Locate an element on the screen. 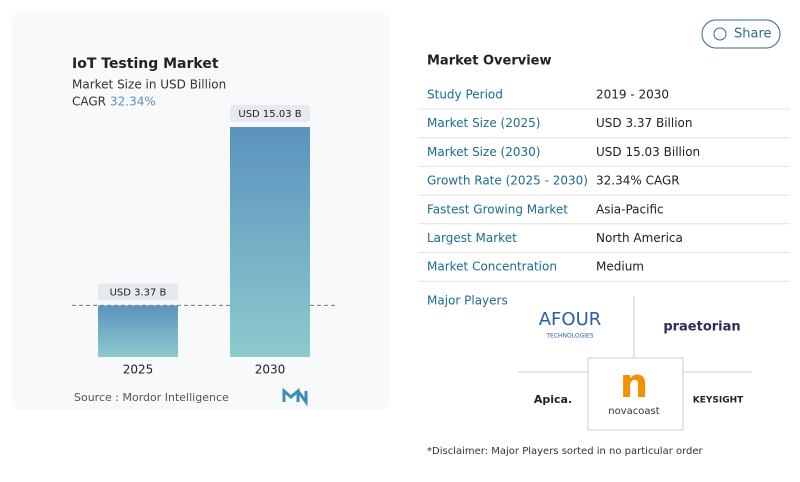  player-logo: Apica. is located at coordinates (553, 399).